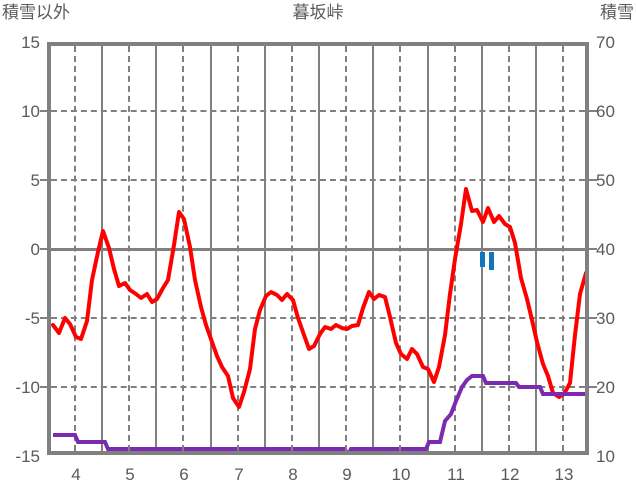  What do you see at coordinates (510, 474) in the screenshot?
I see `x-tick-12: 12` at bounding box center [510, 474].